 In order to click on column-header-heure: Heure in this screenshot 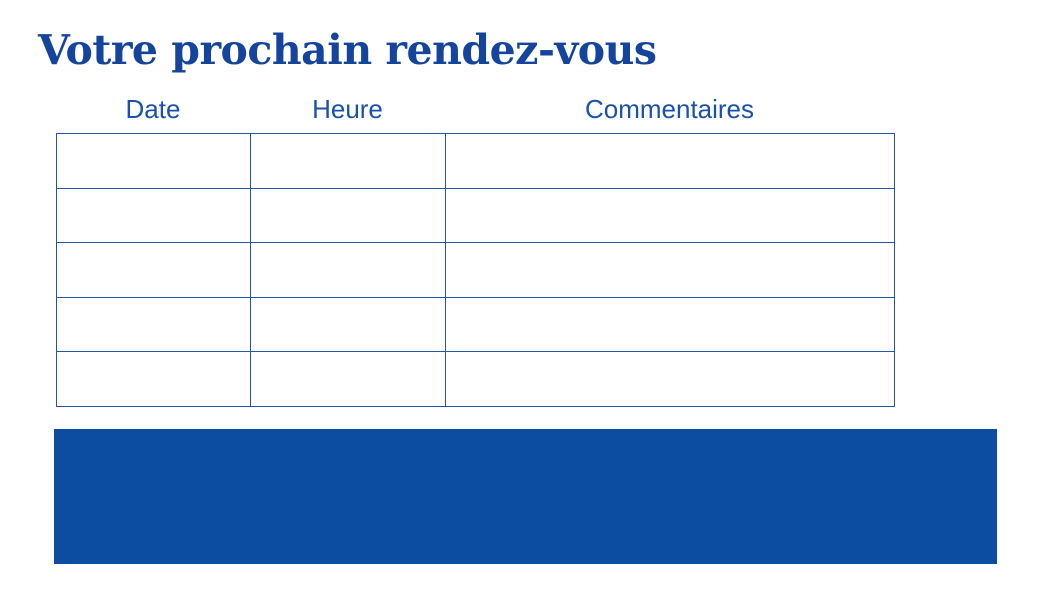, I will do `click(347, 109)`.